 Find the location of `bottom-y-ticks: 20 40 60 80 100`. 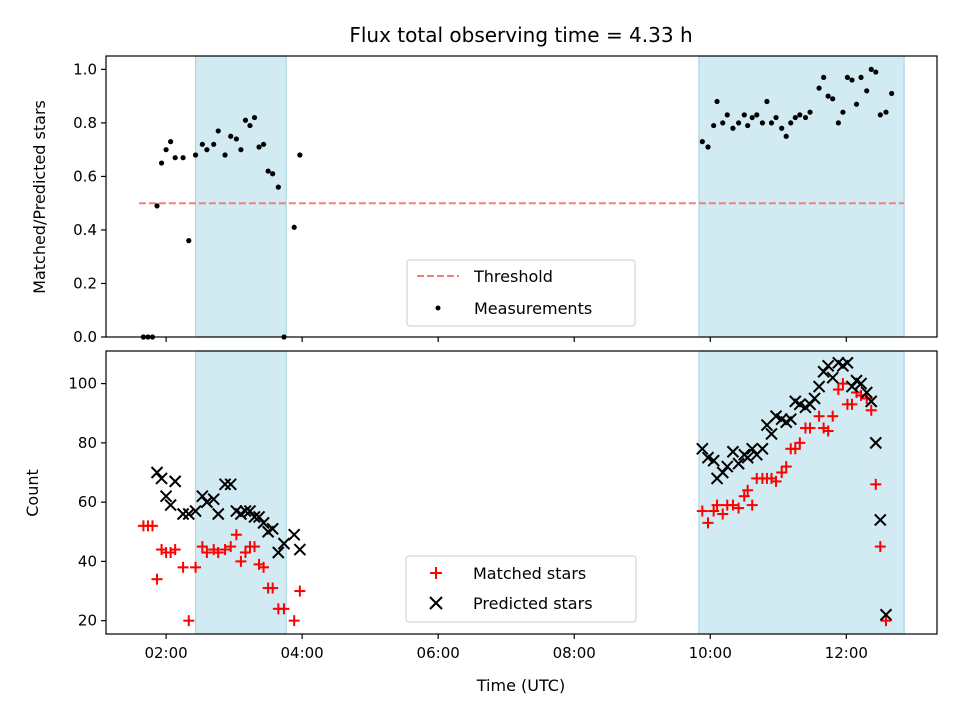

bottom-y-ticks: 20 40 60 80 100 is located at coordinates (87, 502).